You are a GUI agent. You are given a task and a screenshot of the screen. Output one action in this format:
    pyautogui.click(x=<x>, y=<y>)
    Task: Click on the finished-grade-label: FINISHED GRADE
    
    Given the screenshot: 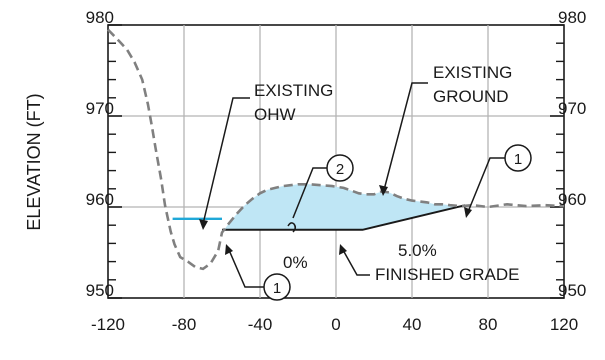 What is the action you would take?
    pyautogui.click(x=447, y=274)
    